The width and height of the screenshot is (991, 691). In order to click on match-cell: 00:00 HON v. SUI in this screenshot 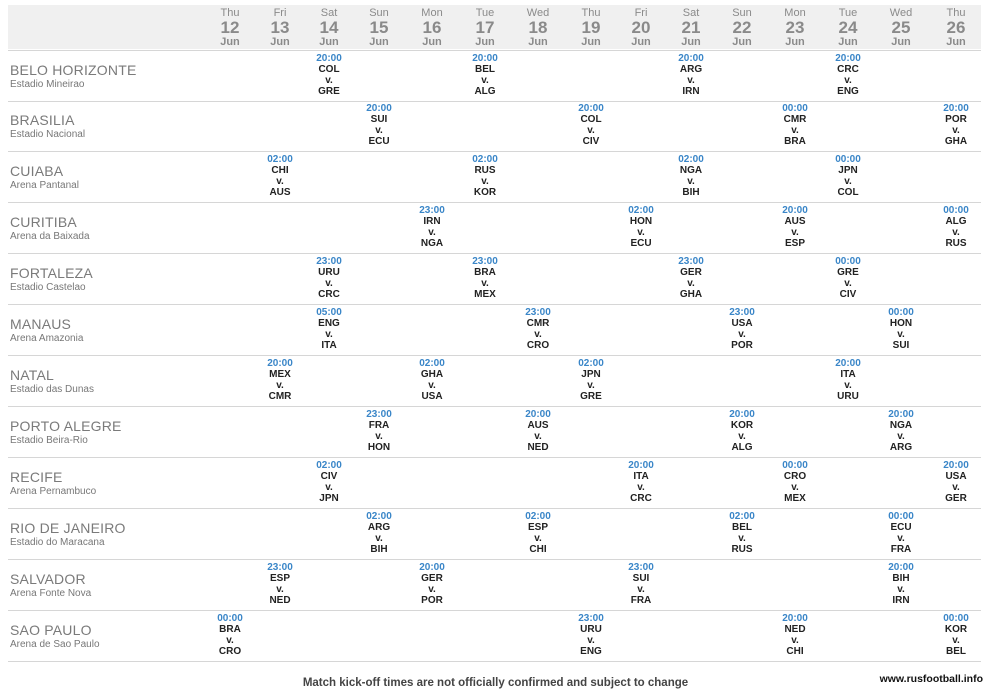, I will do `click(901, 329)`.